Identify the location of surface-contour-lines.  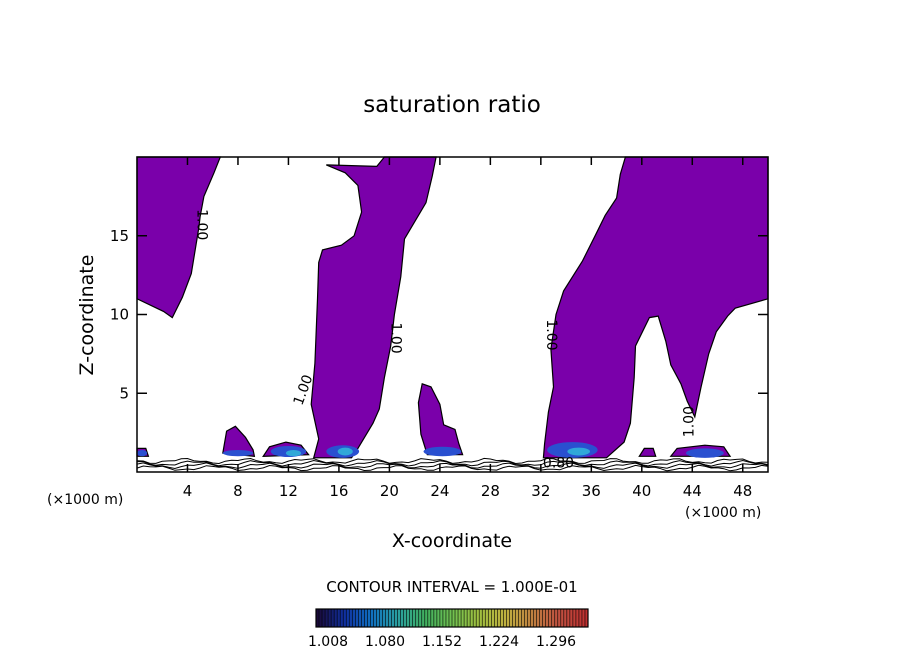
(452, 464).